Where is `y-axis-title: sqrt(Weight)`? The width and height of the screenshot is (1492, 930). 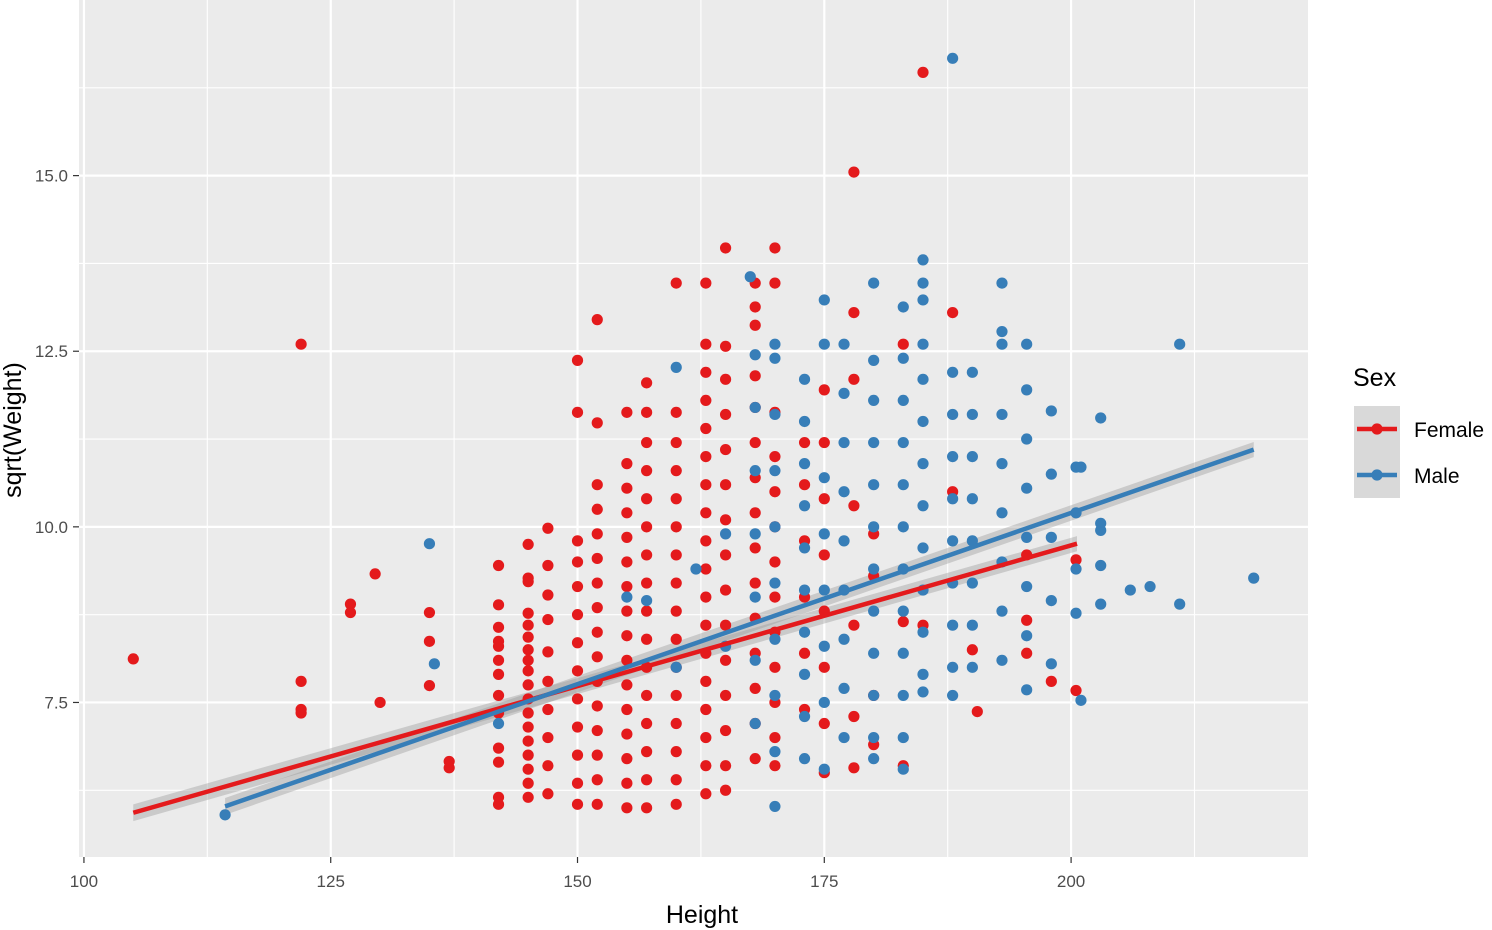 y-axis-title: sqrt(Weight) is located at coordinates (13, 430).